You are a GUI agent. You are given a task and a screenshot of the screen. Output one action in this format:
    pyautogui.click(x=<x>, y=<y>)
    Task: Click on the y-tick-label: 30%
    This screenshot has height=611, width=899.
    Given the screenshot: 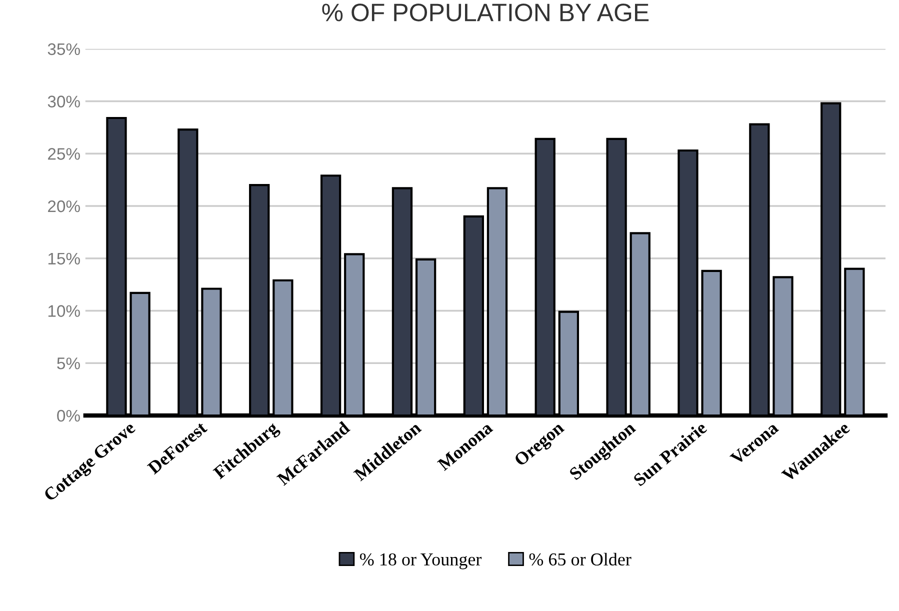 What is the action you would take?
    pyautogui.click(x=64, y=102)
    